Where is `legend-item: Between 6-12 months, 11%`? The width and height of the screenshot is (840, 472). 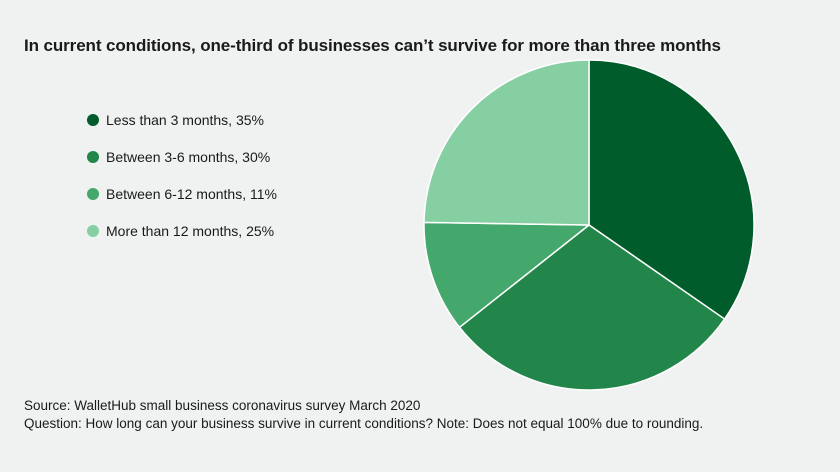 legend-item: Between 6-12 months, 11% is located at coordinates (182, 194).